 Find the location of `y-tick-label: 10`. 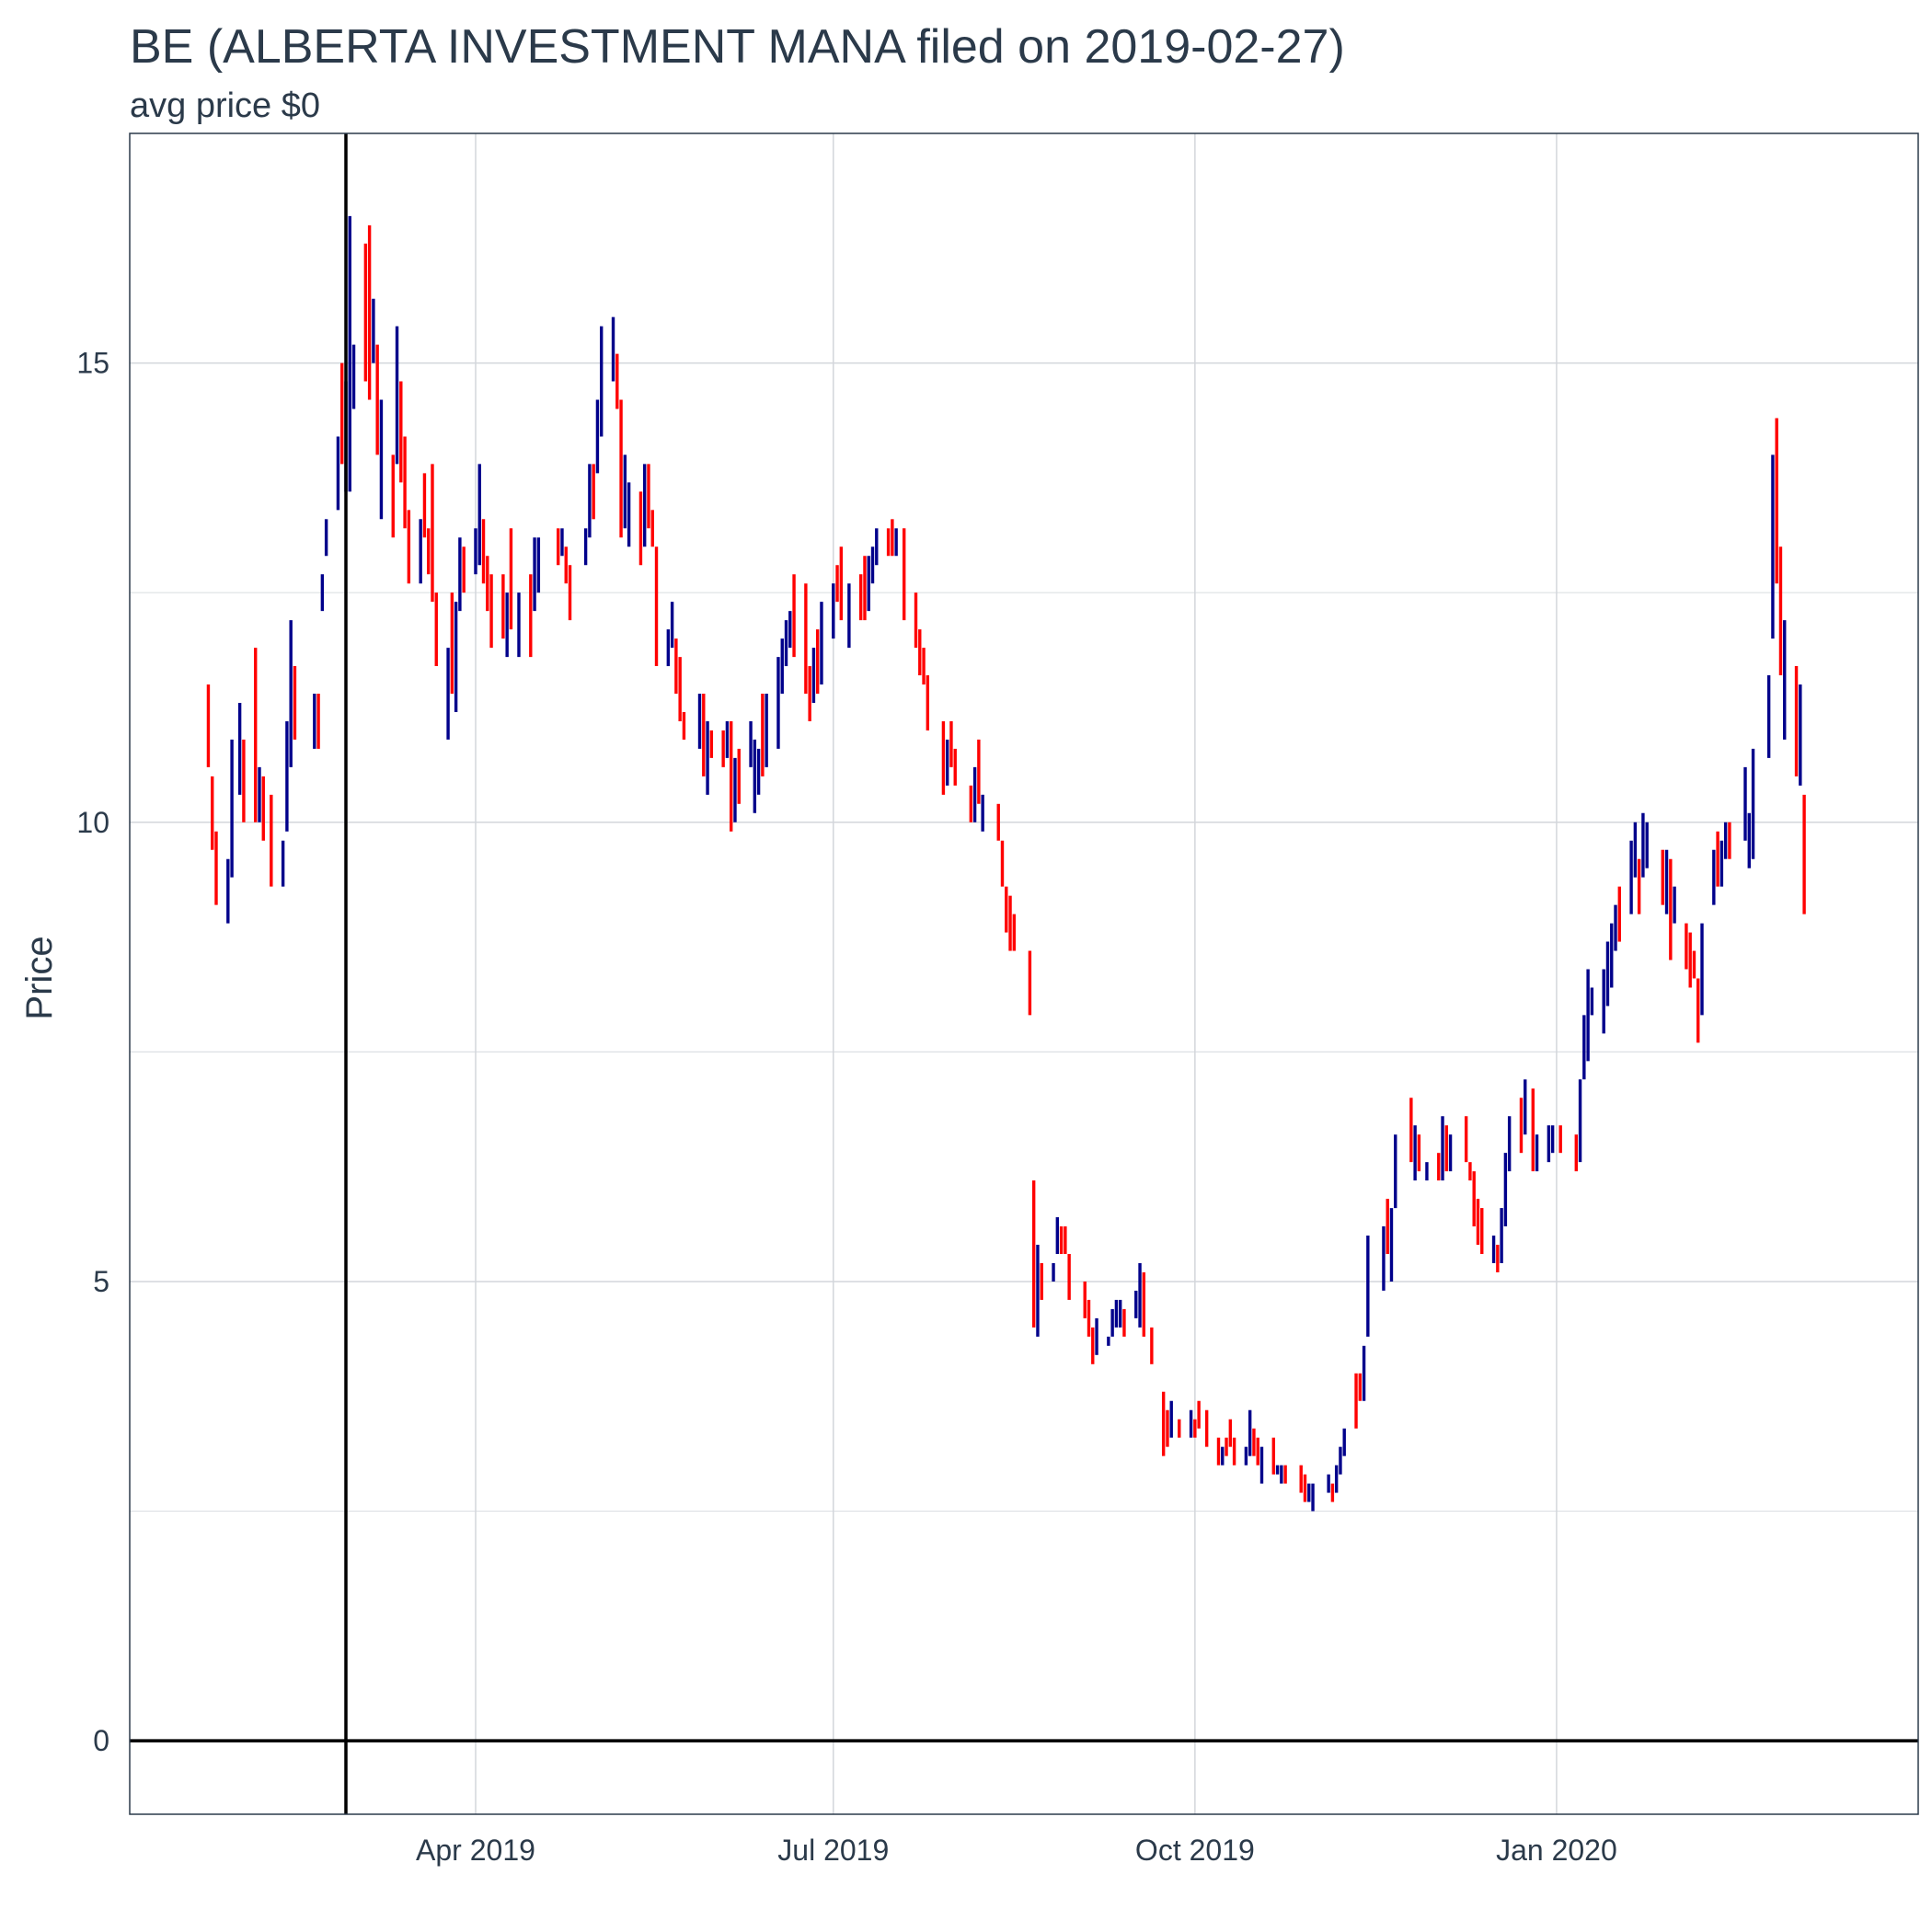

y-tick-label: 10 is located at coordinates (92, 822).